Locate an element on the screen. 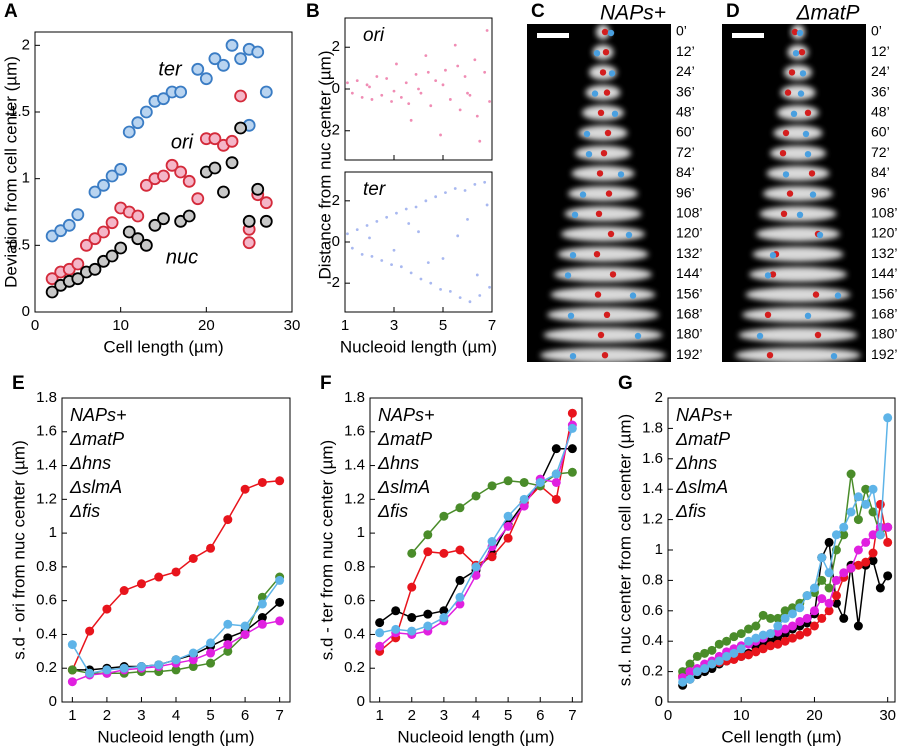 Image resolution: width=900 pixels, height=752 pixels. panel-letter: E is located at coordinates (18, 383).